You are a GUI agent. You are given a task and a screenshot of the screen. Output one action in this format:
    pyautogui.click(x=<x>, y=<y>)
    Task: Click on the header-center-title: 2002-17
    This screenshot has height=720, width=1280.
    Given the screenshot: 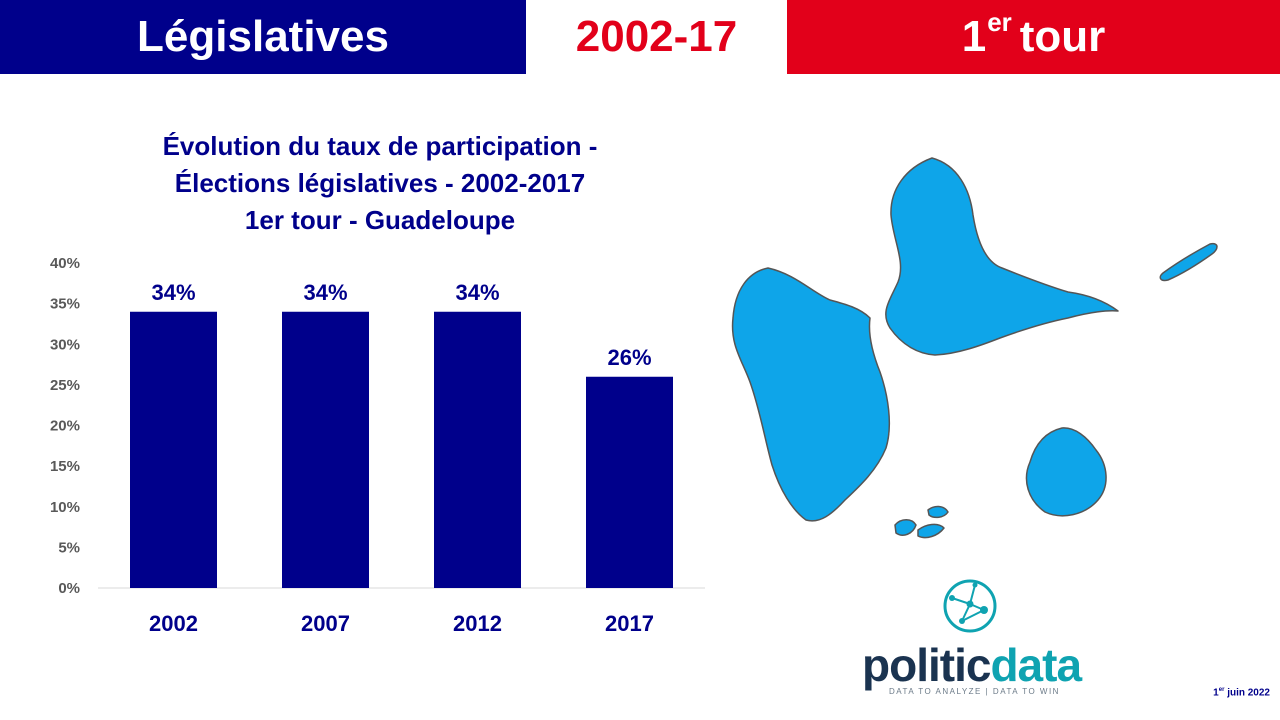 What is the action you would take?
    pyautogui.click(x=656, y=36)
    